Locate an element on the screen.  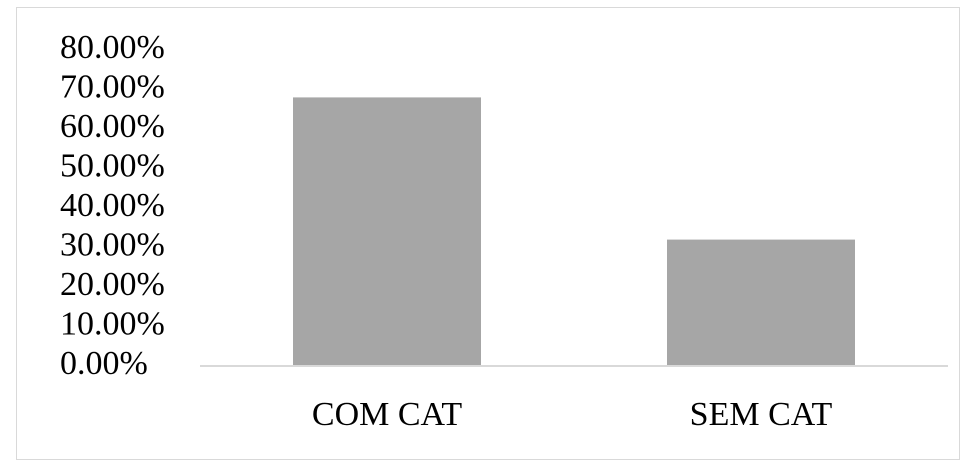
bar-com-cat is located at coordinates (387, 232).